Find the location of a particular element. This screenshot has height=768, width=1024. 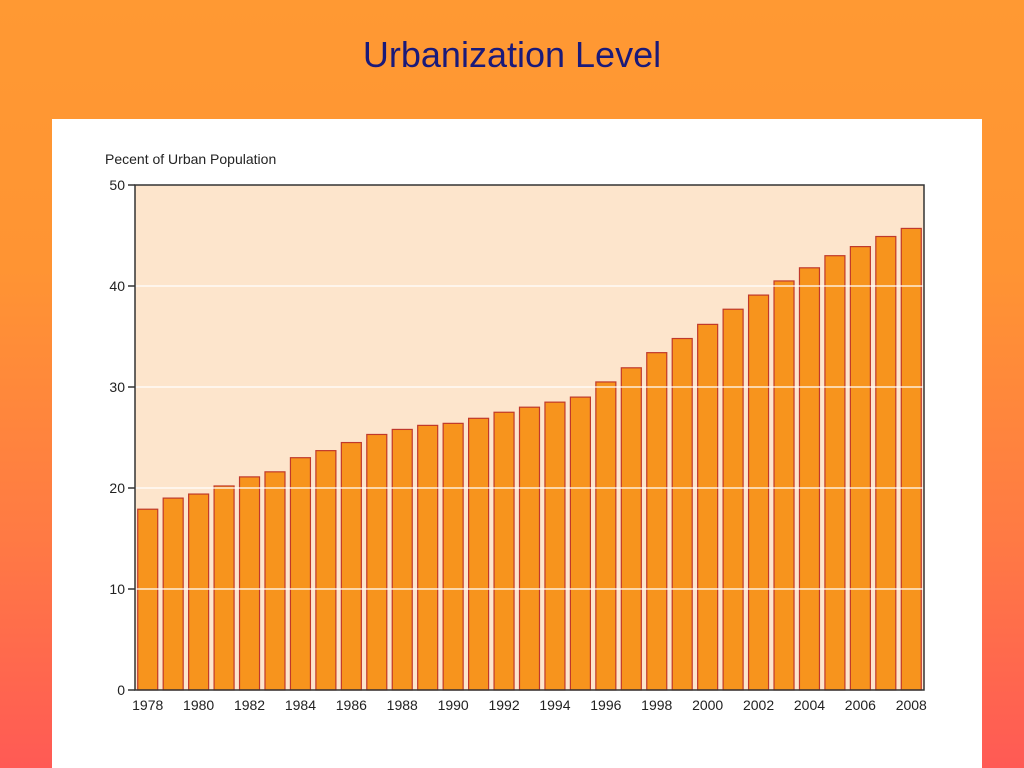

x-tick-label-2004: 2004 is located at coordinates (809, 705).